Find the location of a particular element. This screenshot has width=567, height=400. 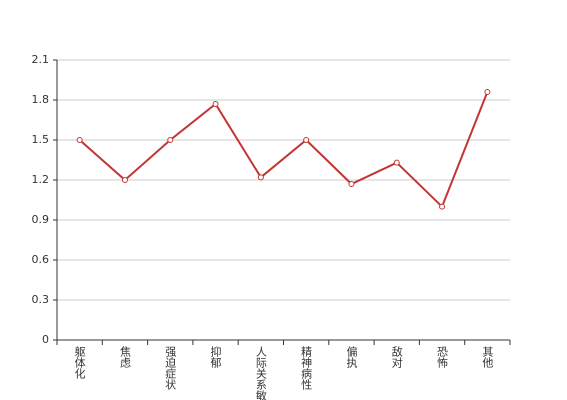

x-tick-label: 精神病性 is located at coordinates (306, 368).